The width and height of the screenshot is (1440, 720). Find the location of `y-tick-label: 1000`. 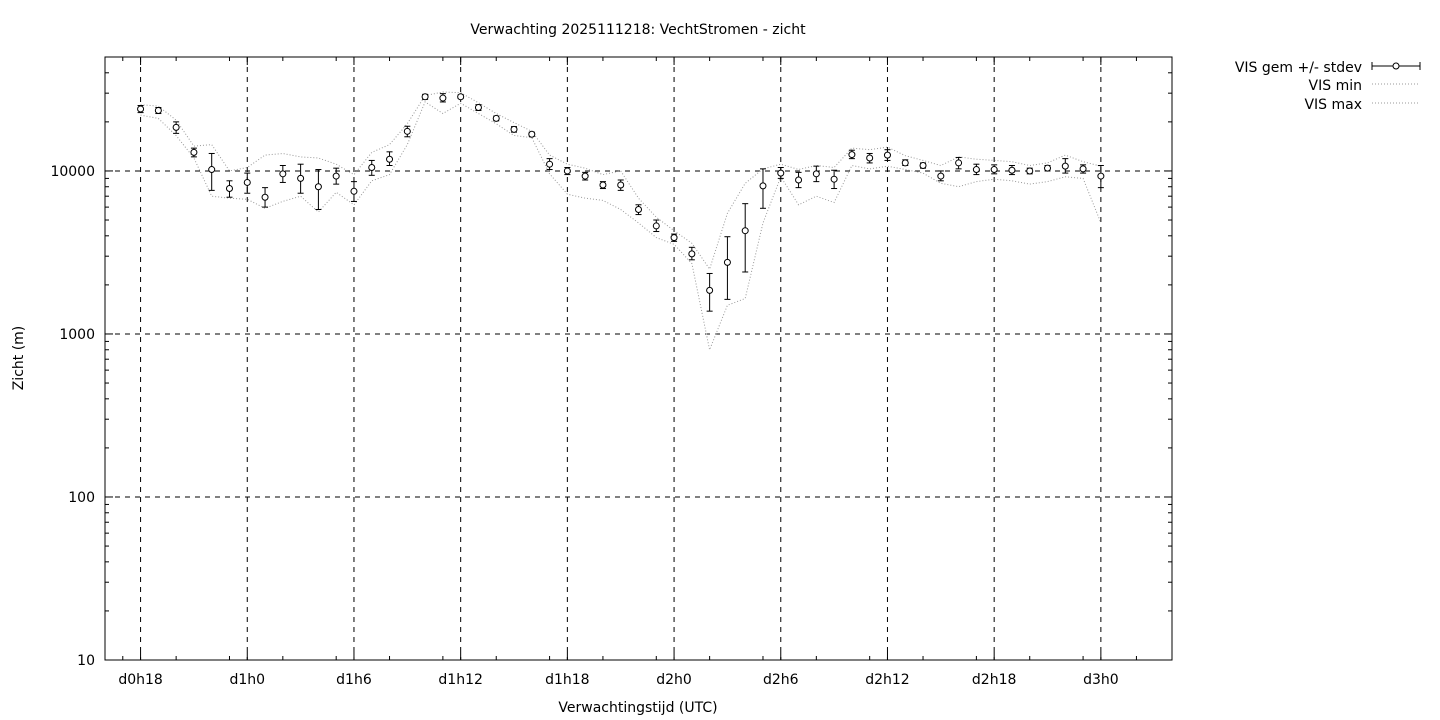

y-tick-label: 1000 is located at coordinates (77, 335).